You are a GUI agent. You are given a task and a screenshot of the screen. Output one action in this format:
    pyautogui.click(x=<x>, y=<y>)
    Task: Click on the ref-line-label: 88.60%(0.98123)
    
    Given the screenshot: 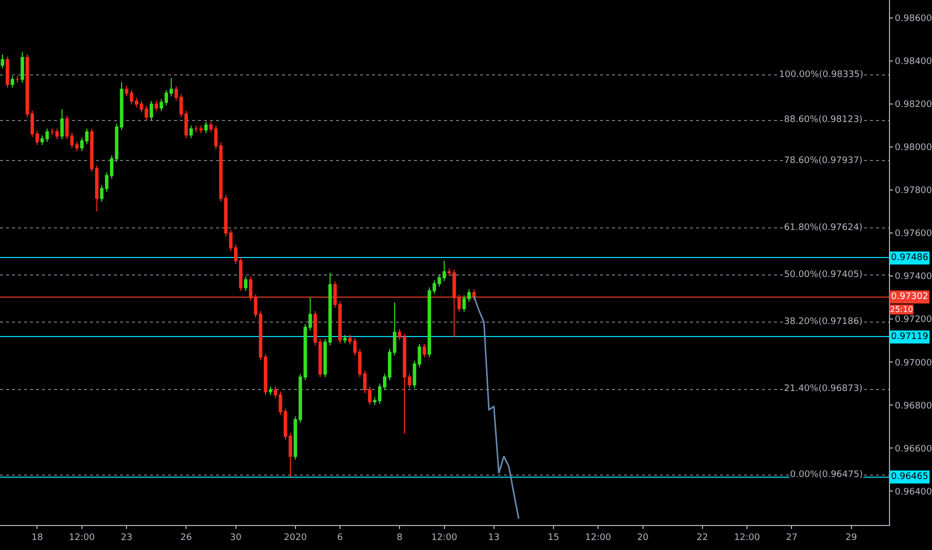 What is the action you would take?
    pyautogui.click(x=823, y=120)
    